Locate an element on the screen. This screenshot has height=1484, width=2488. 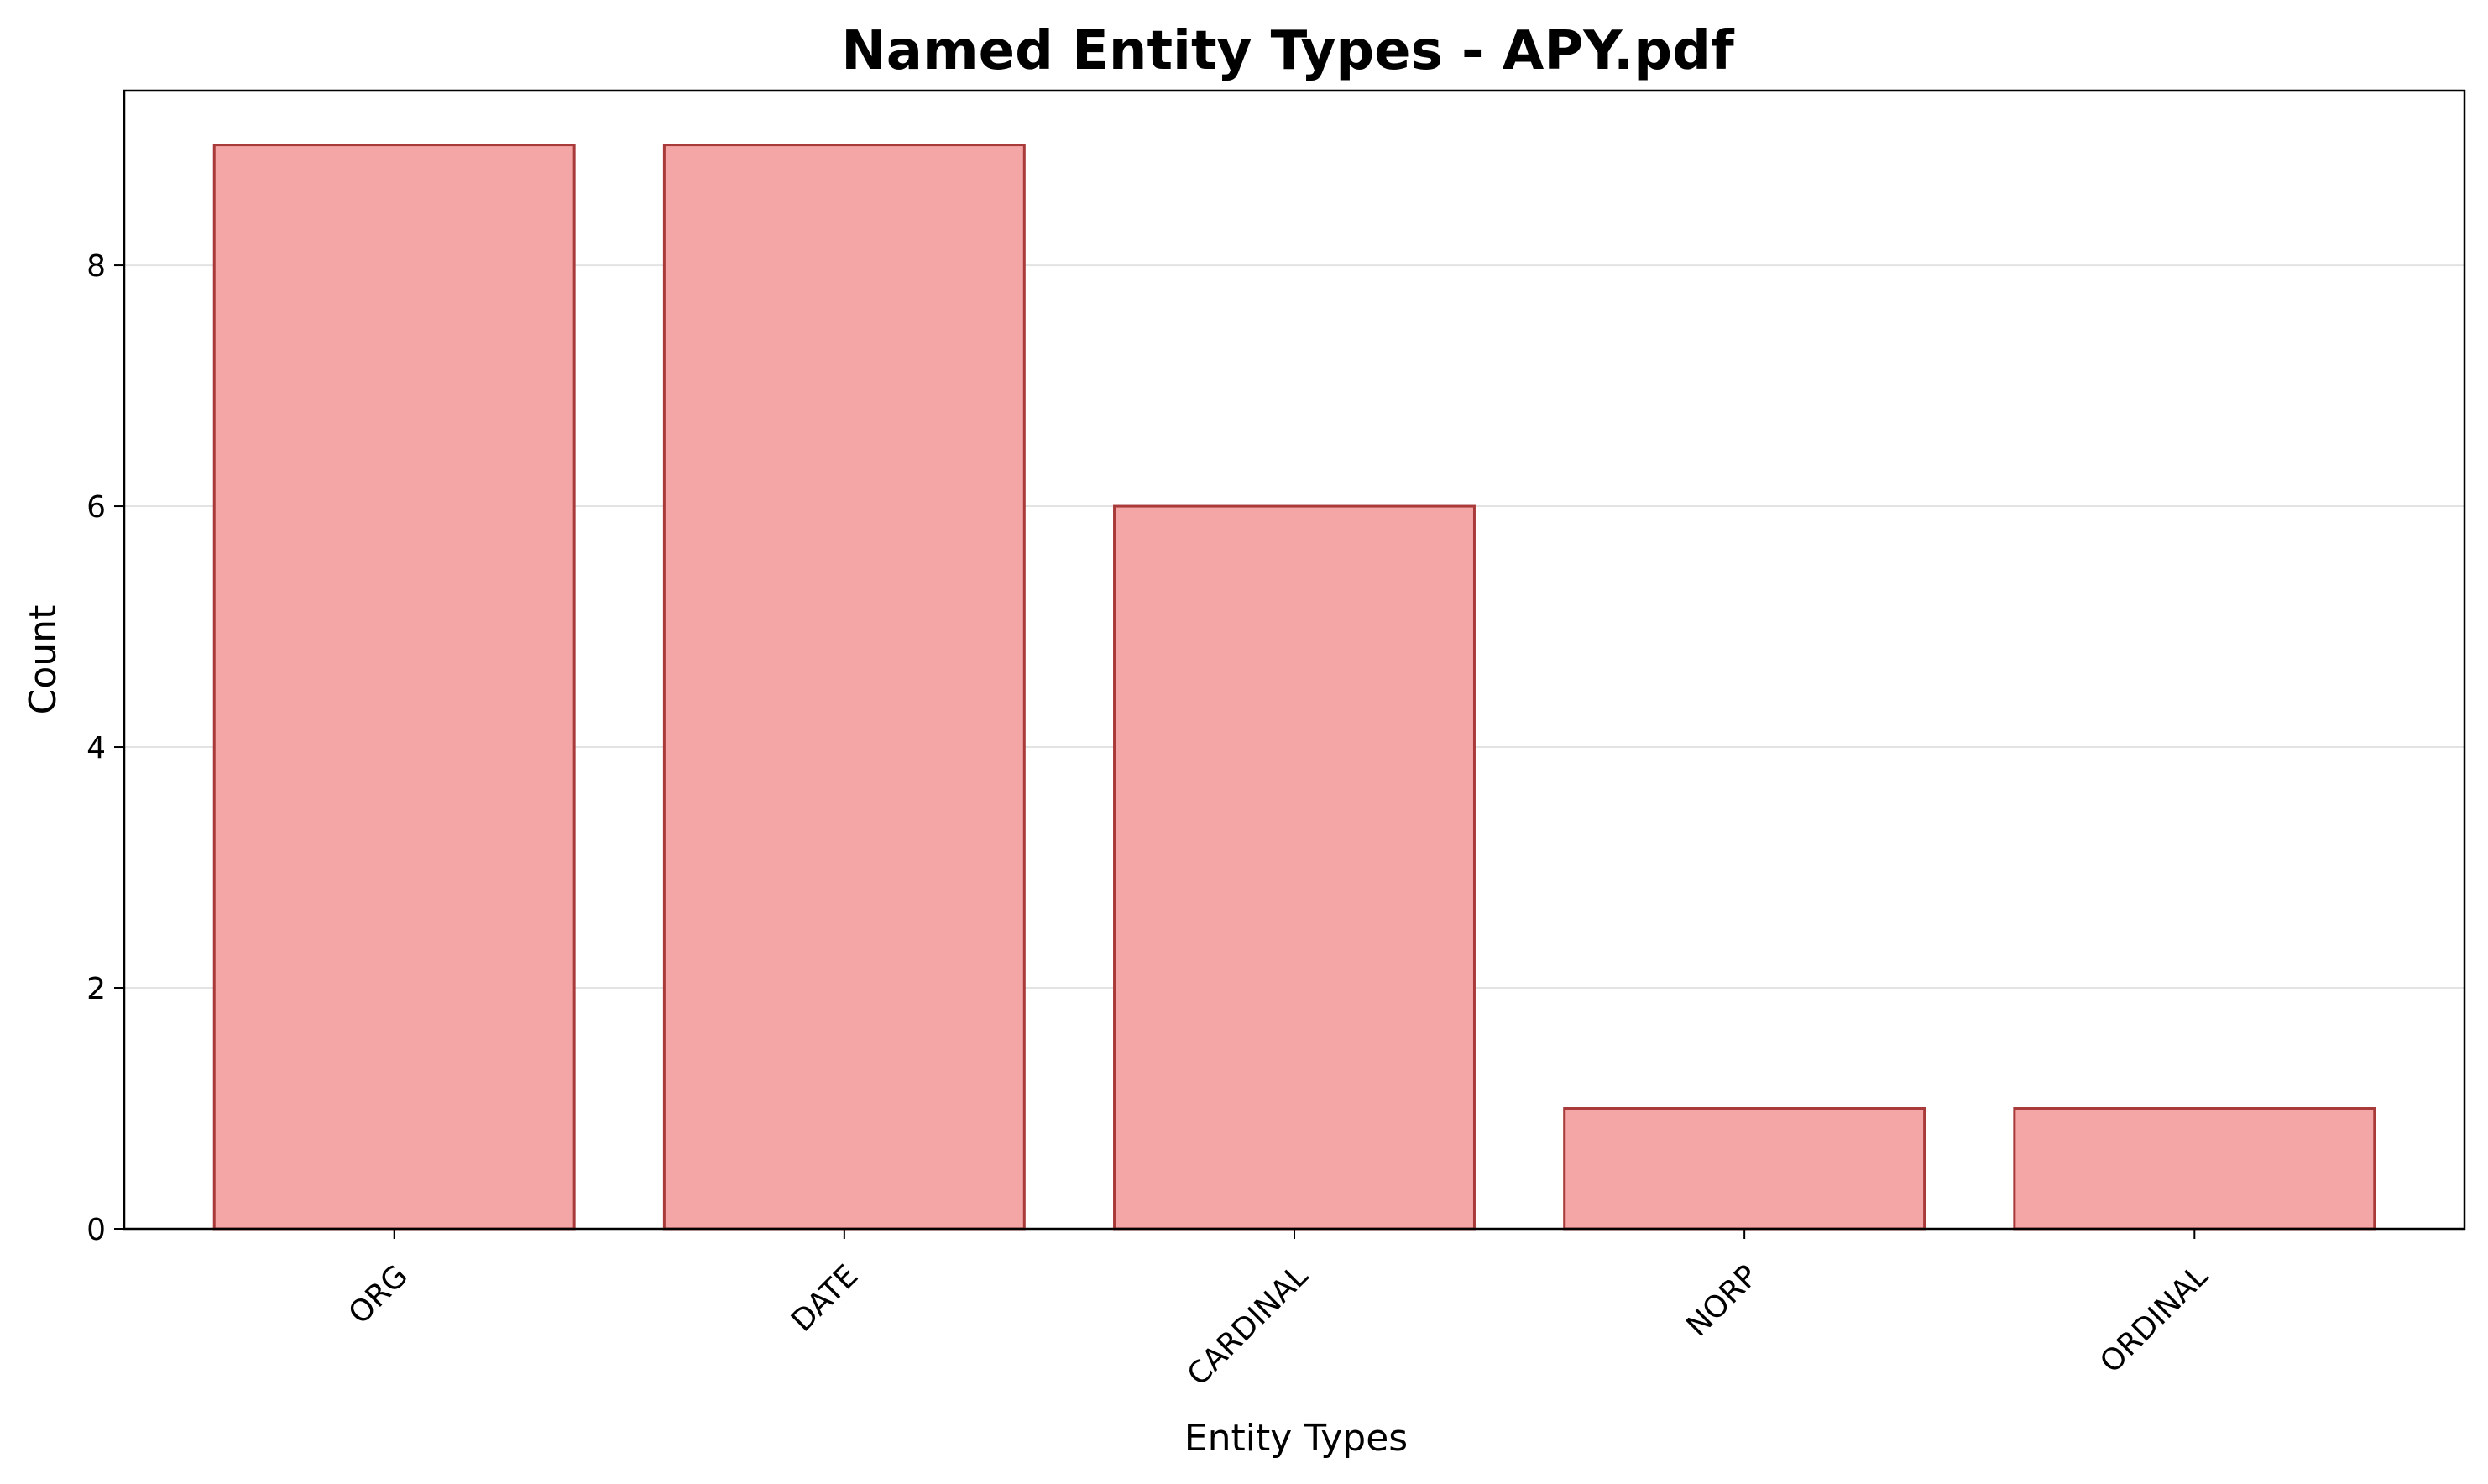
y-tick-label: 2 is located at coordinates (96, 989).